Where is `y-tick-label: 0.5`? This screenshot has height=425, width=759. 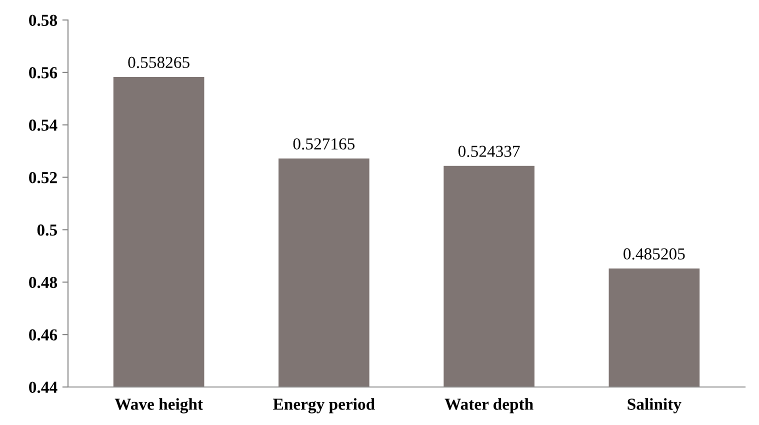
y-tick-label: 0.5 is located at coordinates (47, 230).